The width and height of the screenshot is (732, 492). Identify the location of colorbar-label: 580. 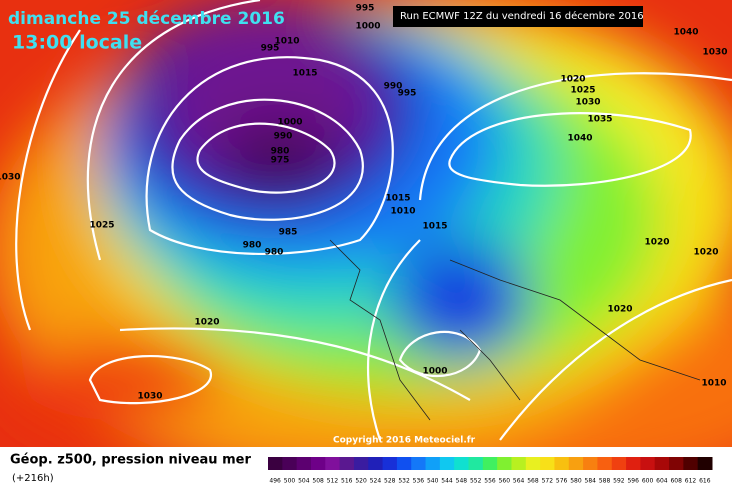
(576, 481).